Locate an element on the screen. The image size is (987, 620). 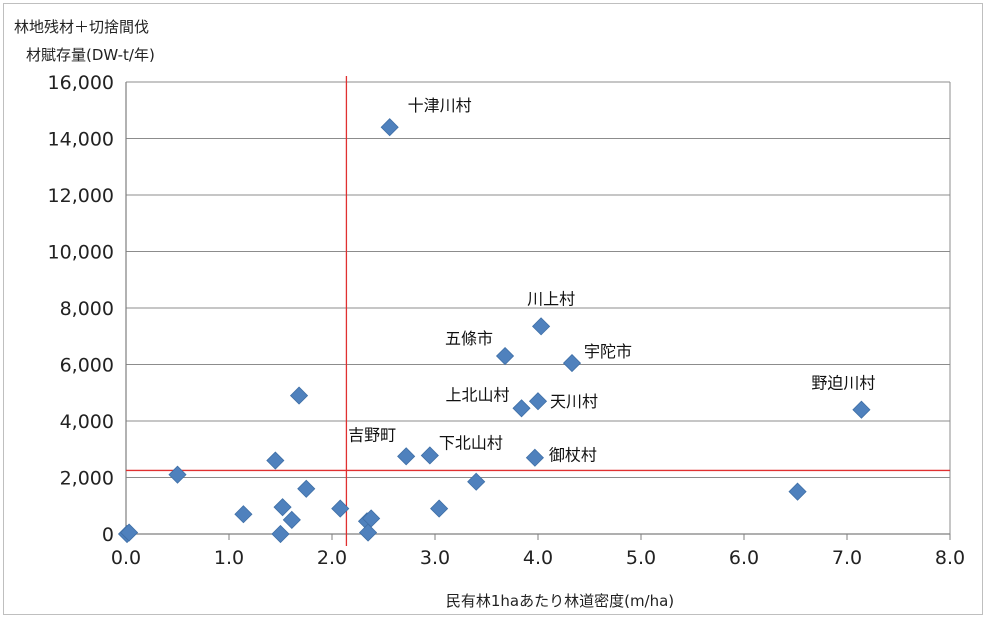
y-axis-title-line2: 材賦存量(DW-t/年) is located at coordinates (90, 55).